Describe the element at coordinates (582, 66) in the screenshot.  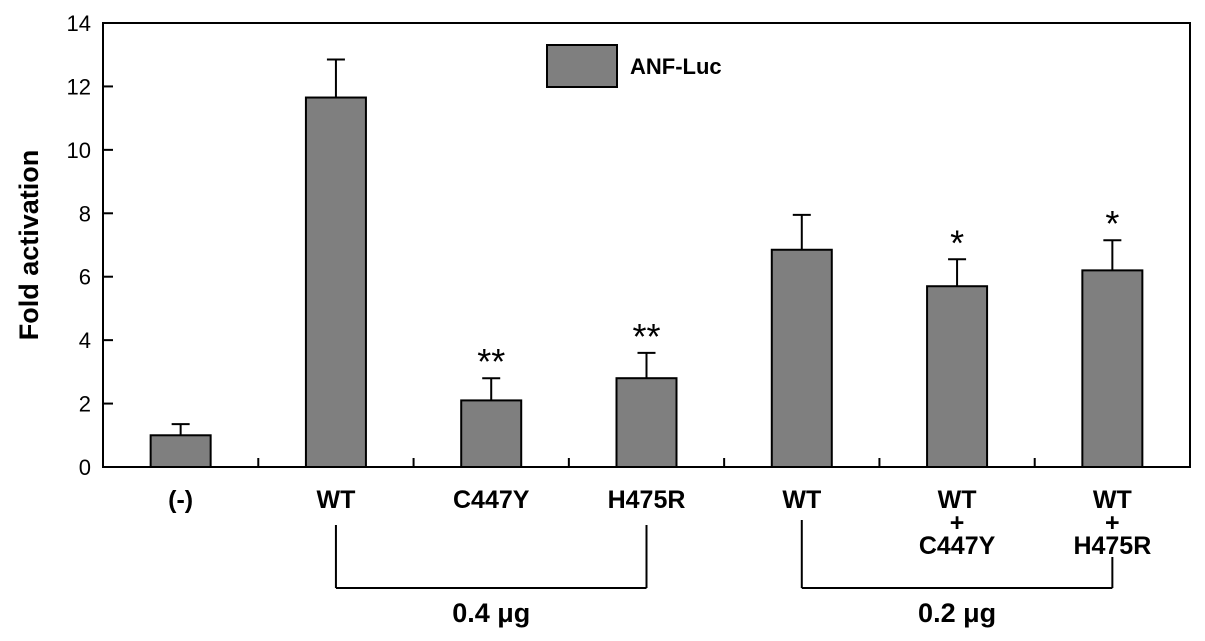
I see `legend-swatch` at that location.